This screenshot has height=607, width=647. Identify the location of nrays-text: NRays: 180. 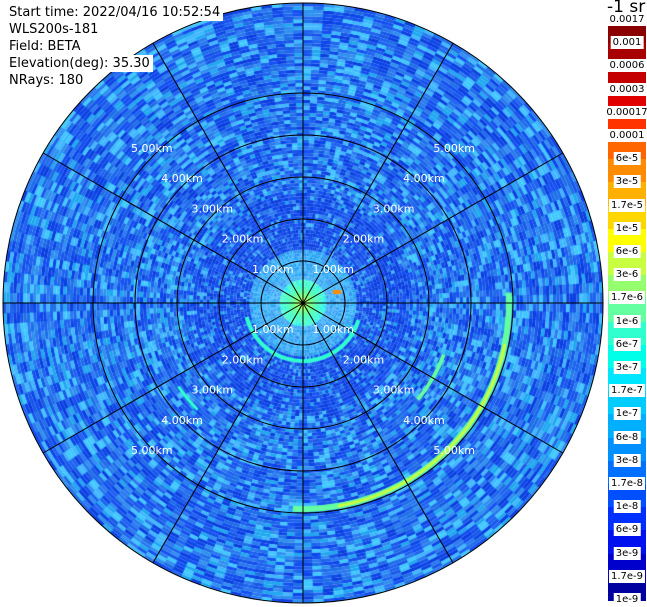
(46, 80).